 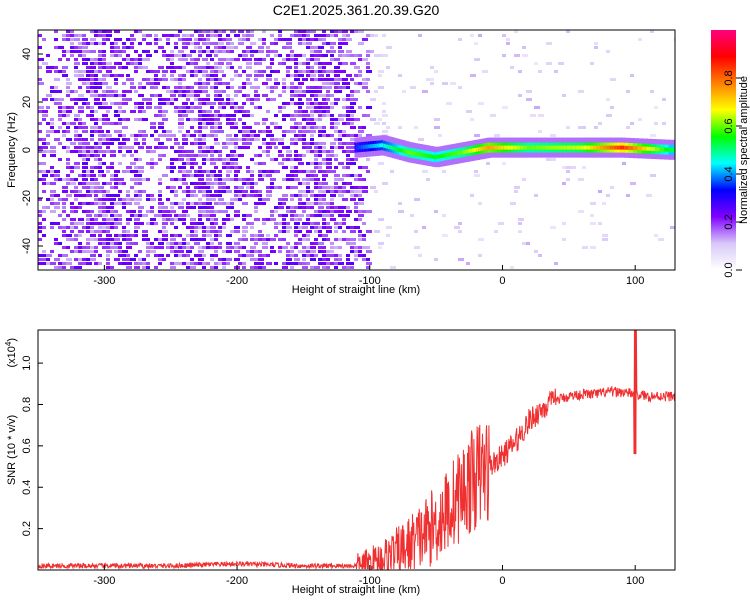 I want to click on snr-x-ticks: -300 -200 -100 0 100, so click(x=368, y=576).